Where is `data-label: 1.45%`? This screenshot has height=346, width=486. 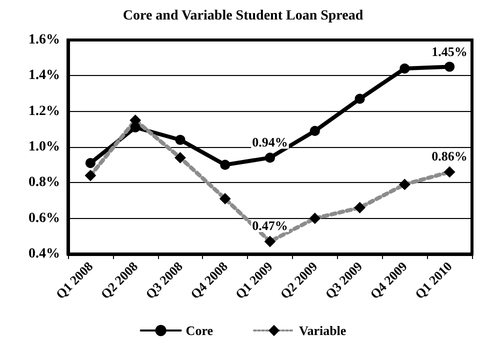
data-label: 1.45% is located at coordinates (450, 51).